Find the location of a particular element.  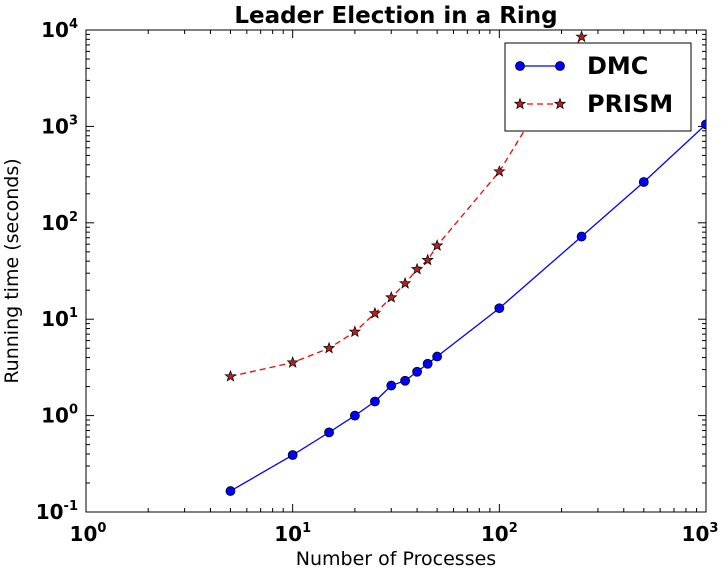

y-tick-label: 102 is located at coordinates (59, 222).